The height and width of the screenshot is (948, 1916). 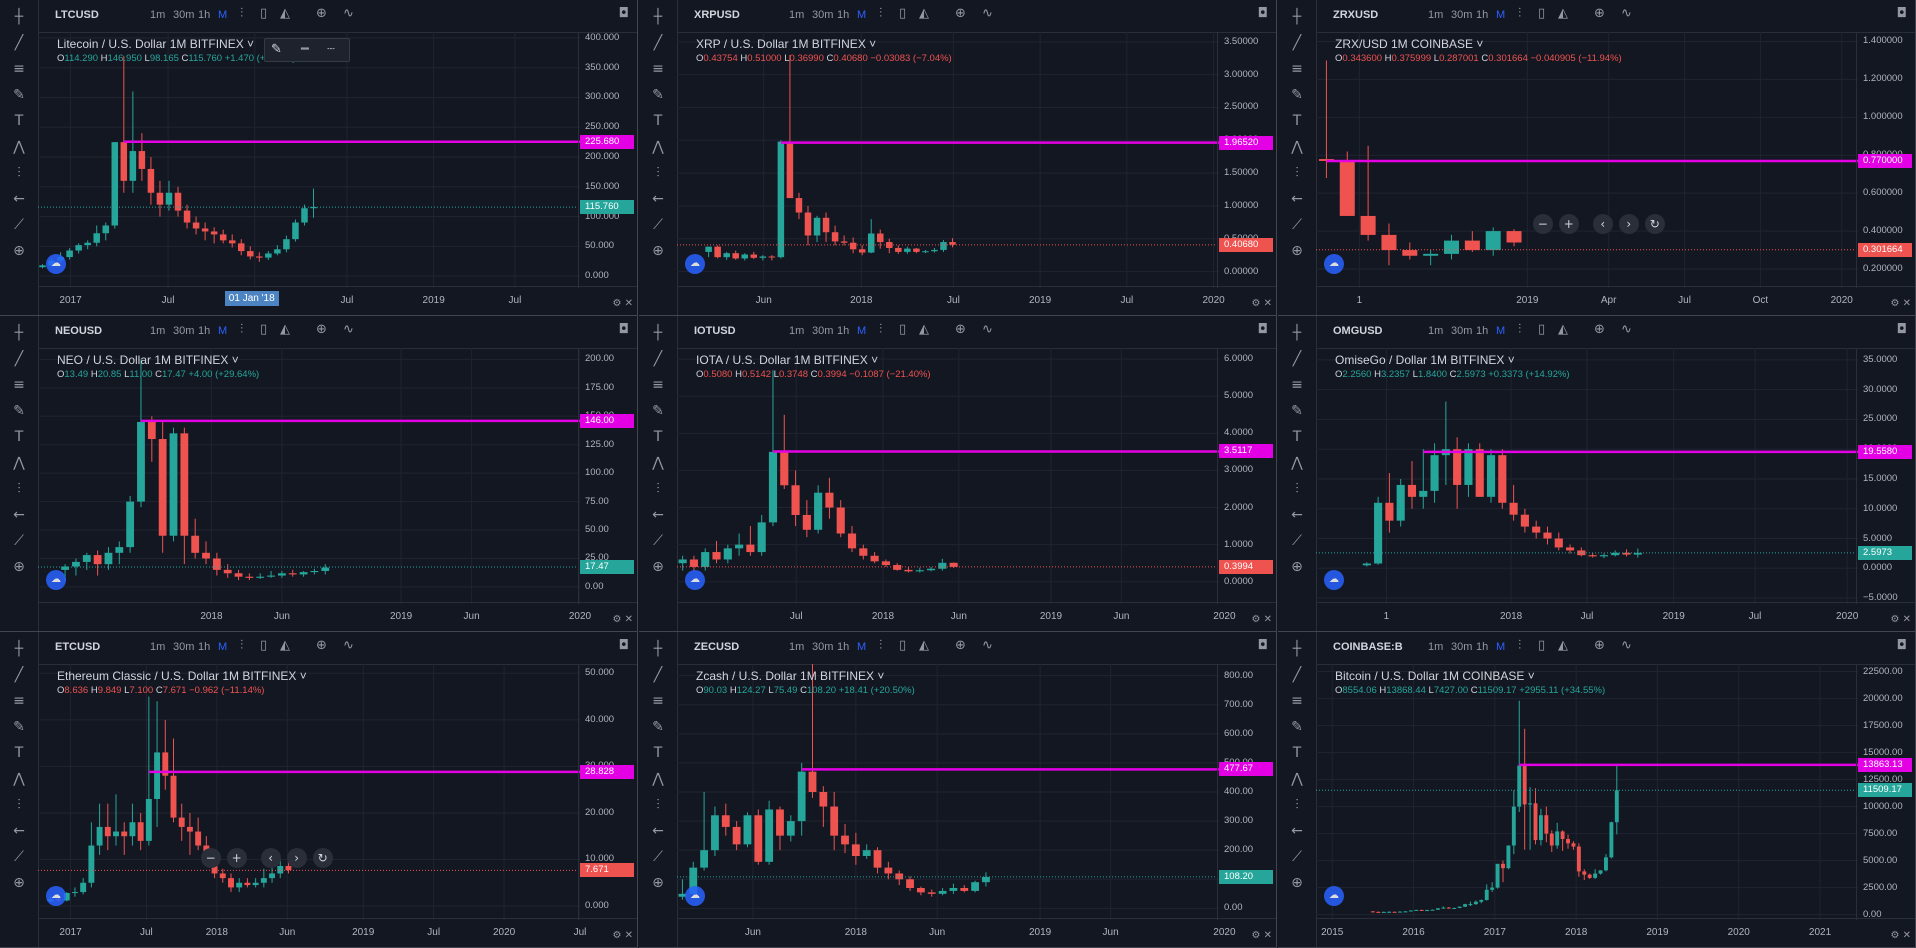 I want to click on scroll-left-button: ‹, so click(x=1602, y=224).